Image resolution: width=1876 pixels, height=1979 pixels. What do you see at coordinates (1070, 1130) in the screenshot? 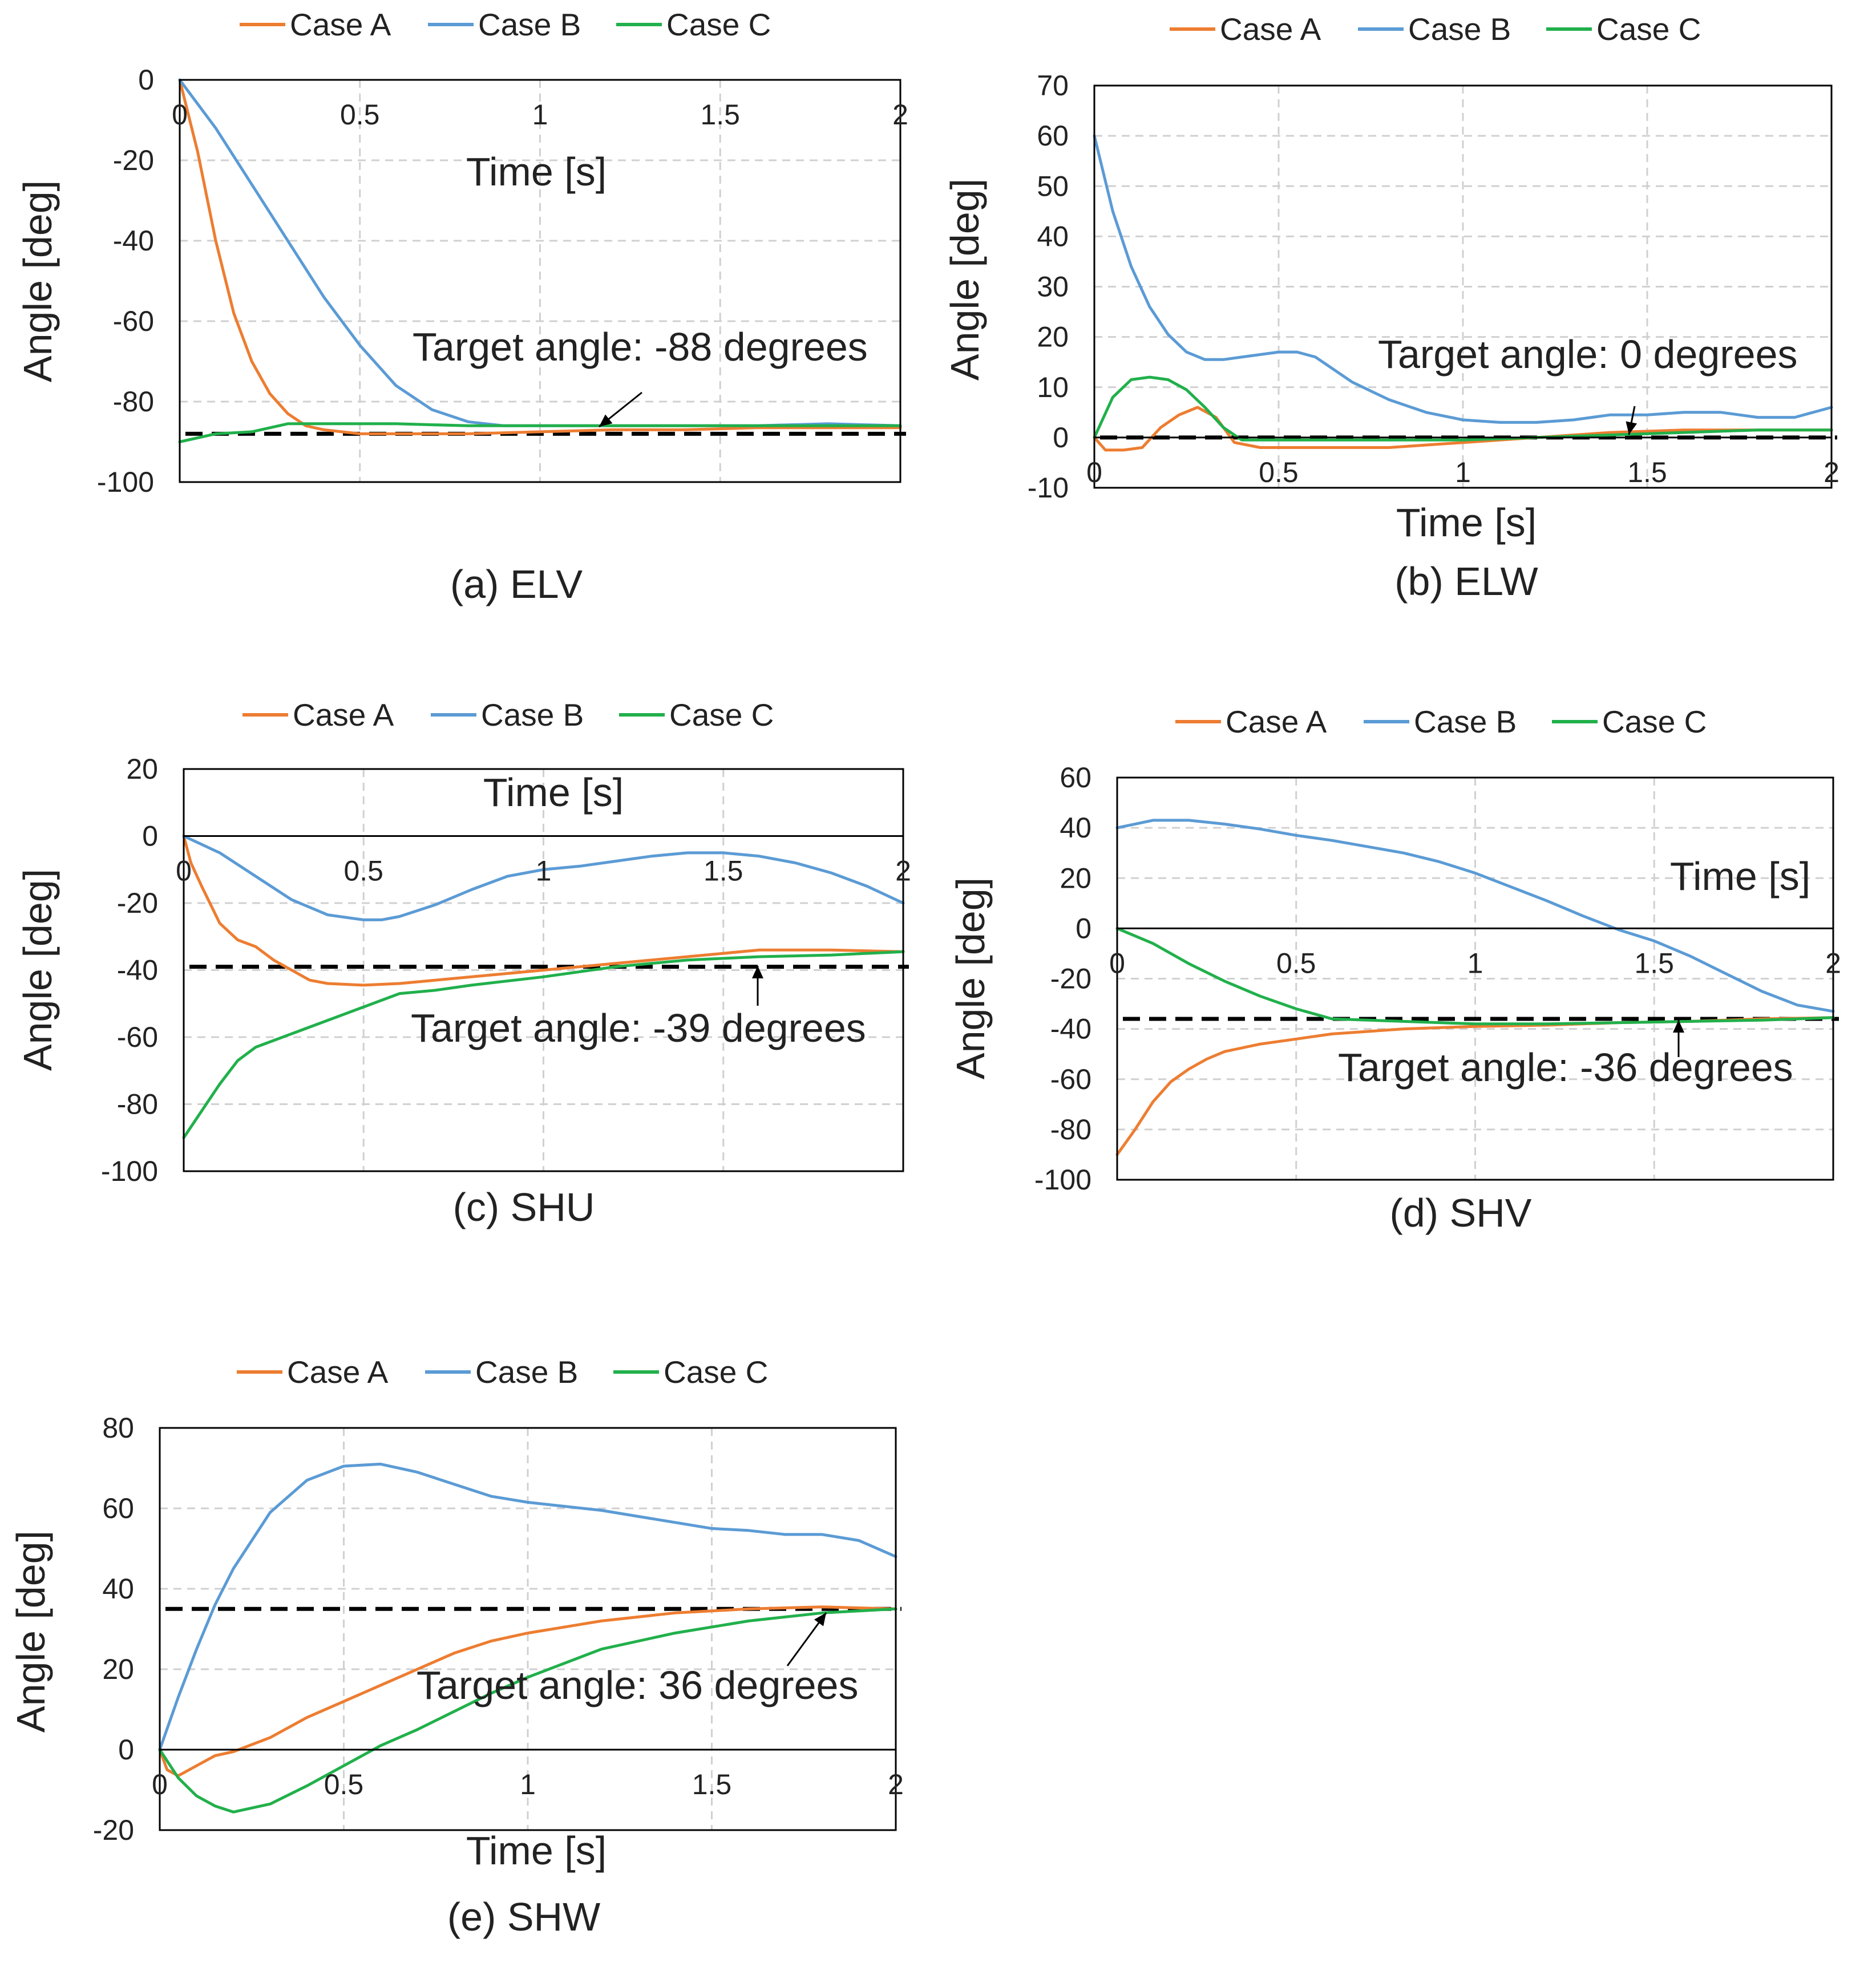
I see `chart-d-ytick-label: -80` at bounding box center [1070, 1130].